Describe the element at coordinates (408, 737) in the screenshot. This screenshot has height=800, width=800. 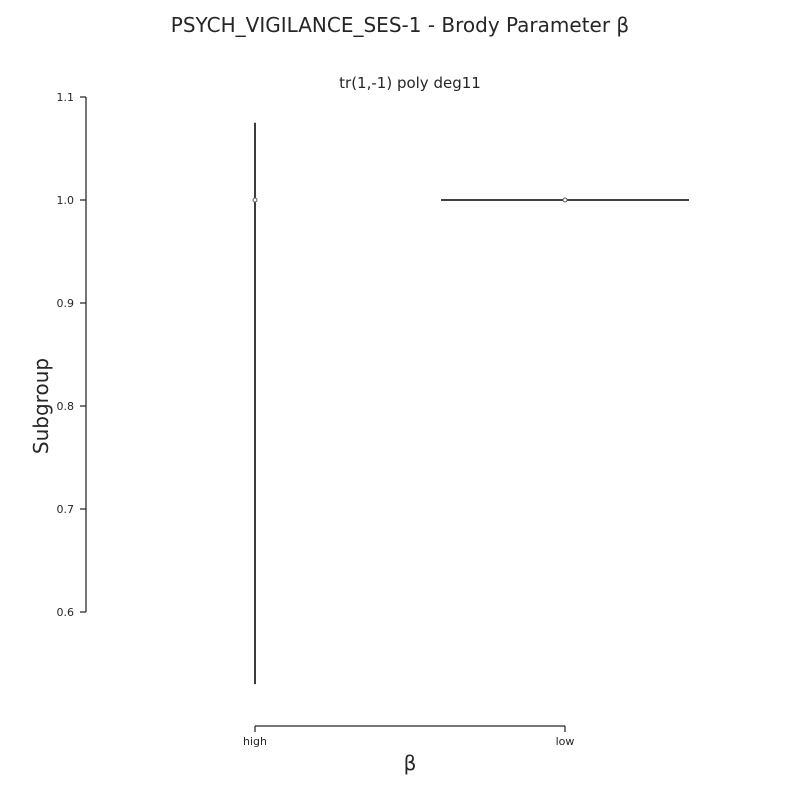
I see `x-ticks: high low` at that location.